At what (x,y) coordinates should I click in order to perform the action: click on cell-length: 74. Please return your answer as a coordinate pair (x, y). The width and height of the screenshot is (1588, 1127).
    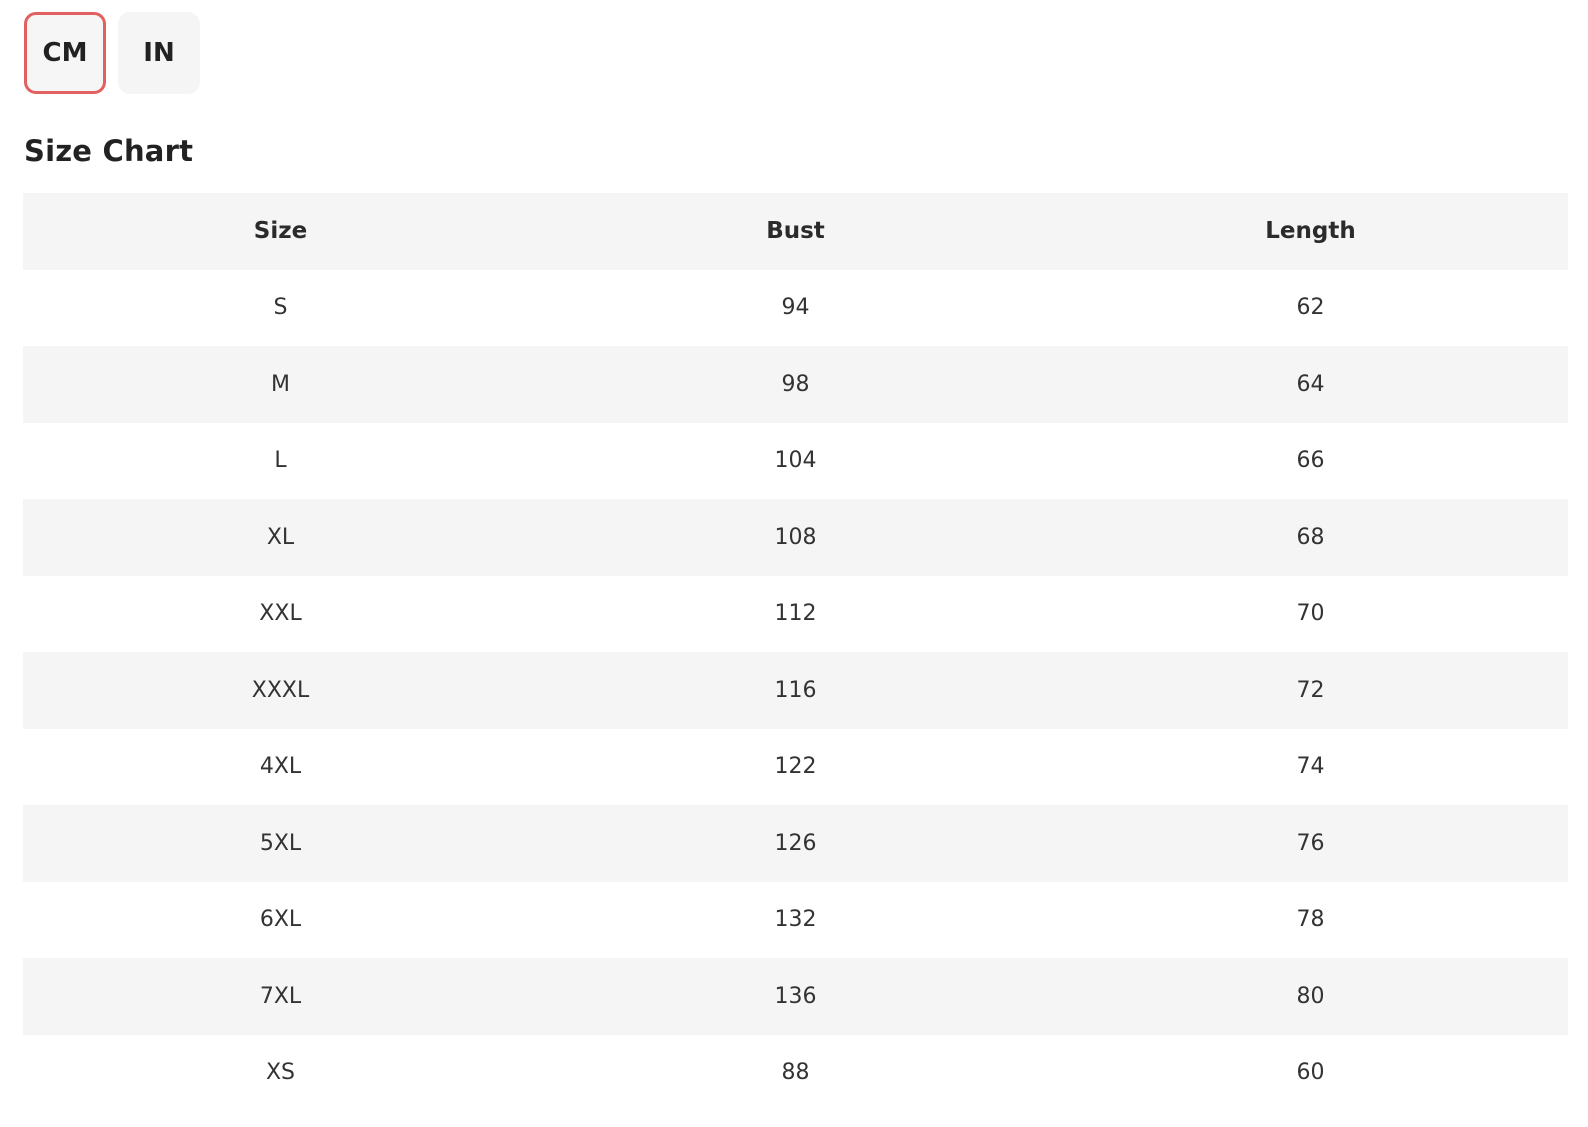
    Looking at the image, I should click on (1310, 766).